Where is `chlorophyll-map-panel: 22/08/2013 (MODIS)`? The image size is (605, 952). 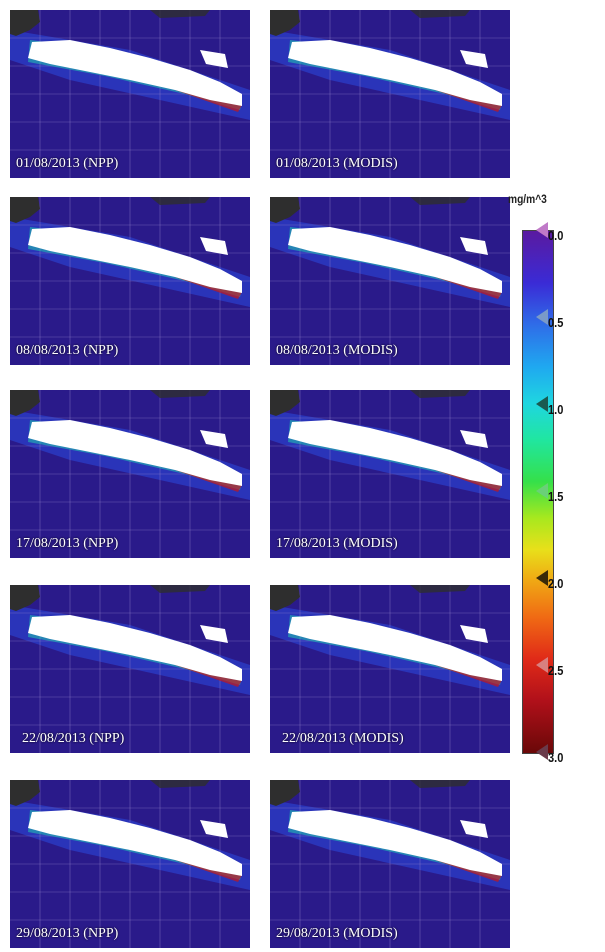 chlorophyll-map-panel: 22/08/2013 (MODIS) is located at coordinates (390, 669).